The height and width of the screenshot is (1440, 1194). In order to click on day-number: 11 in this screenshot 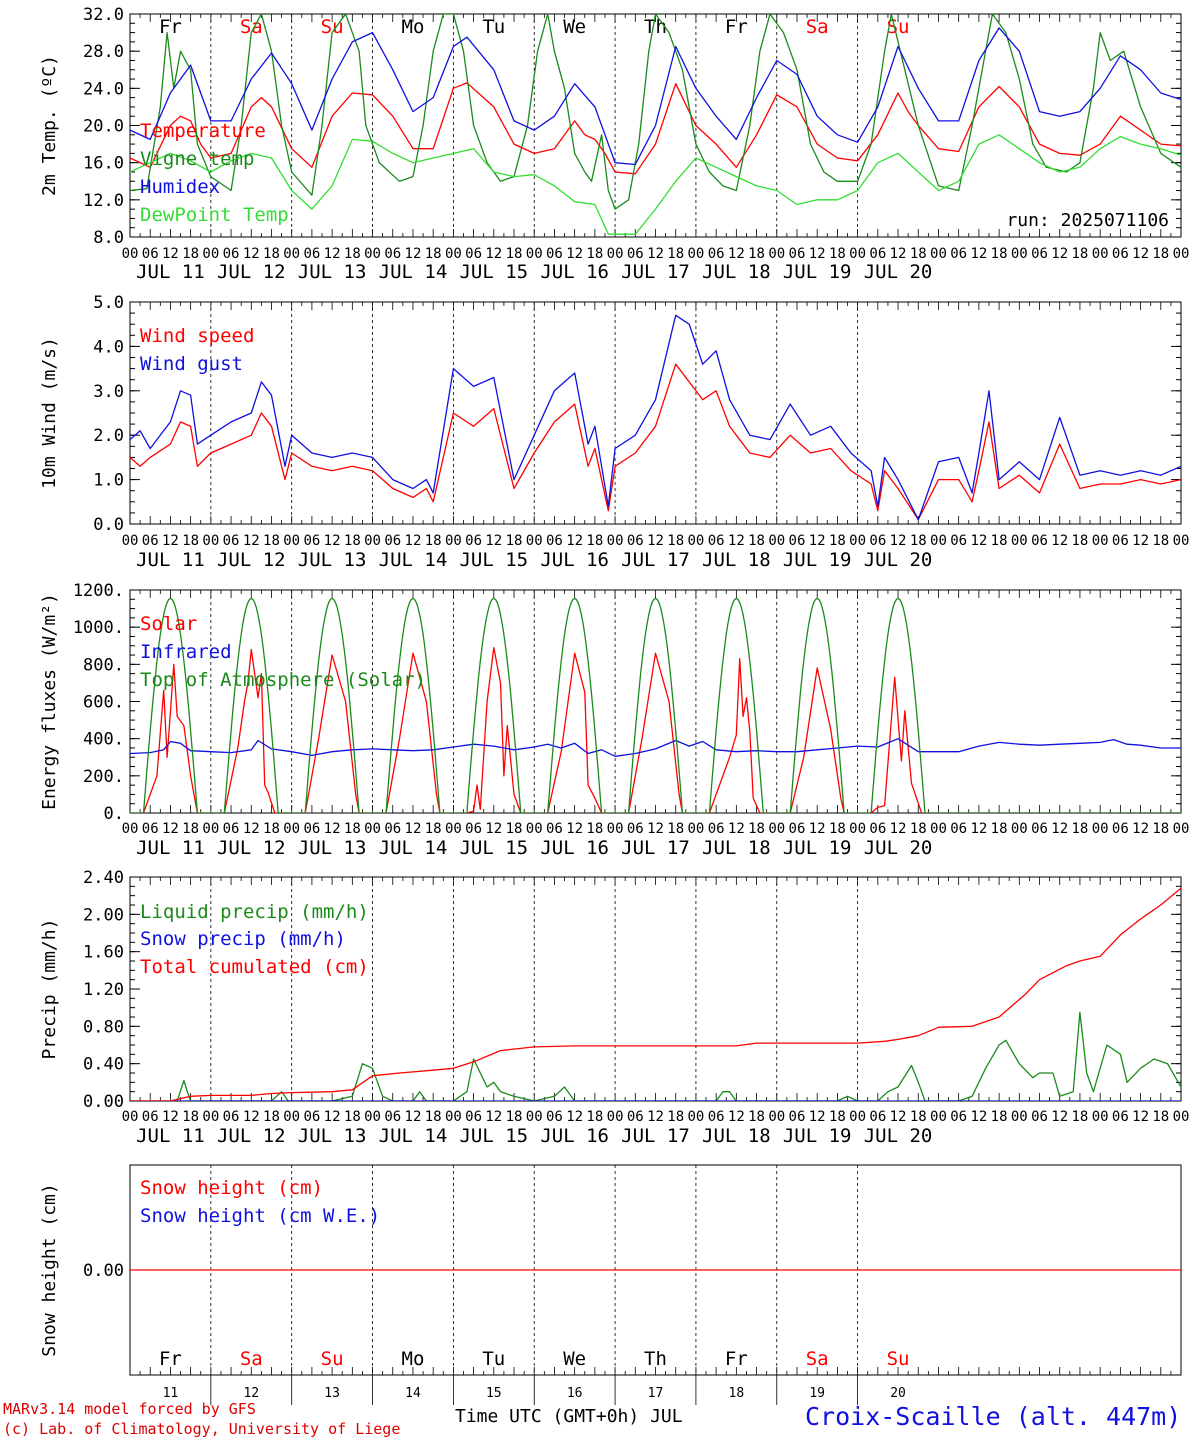, I will do `click(171, 1393)`.